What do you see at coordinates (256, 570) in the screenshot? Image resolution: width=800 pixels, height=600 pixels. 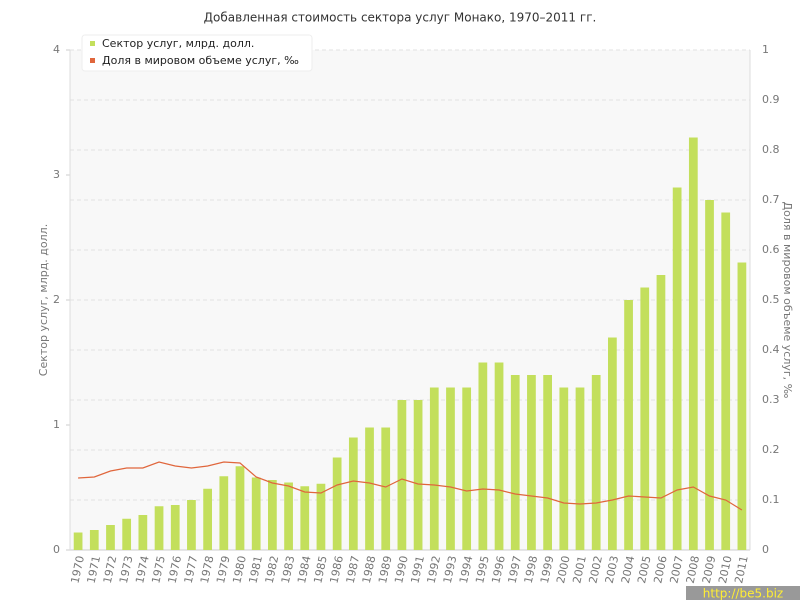 I see `x-tick-label: 1981` at bounding box center [256, 570].